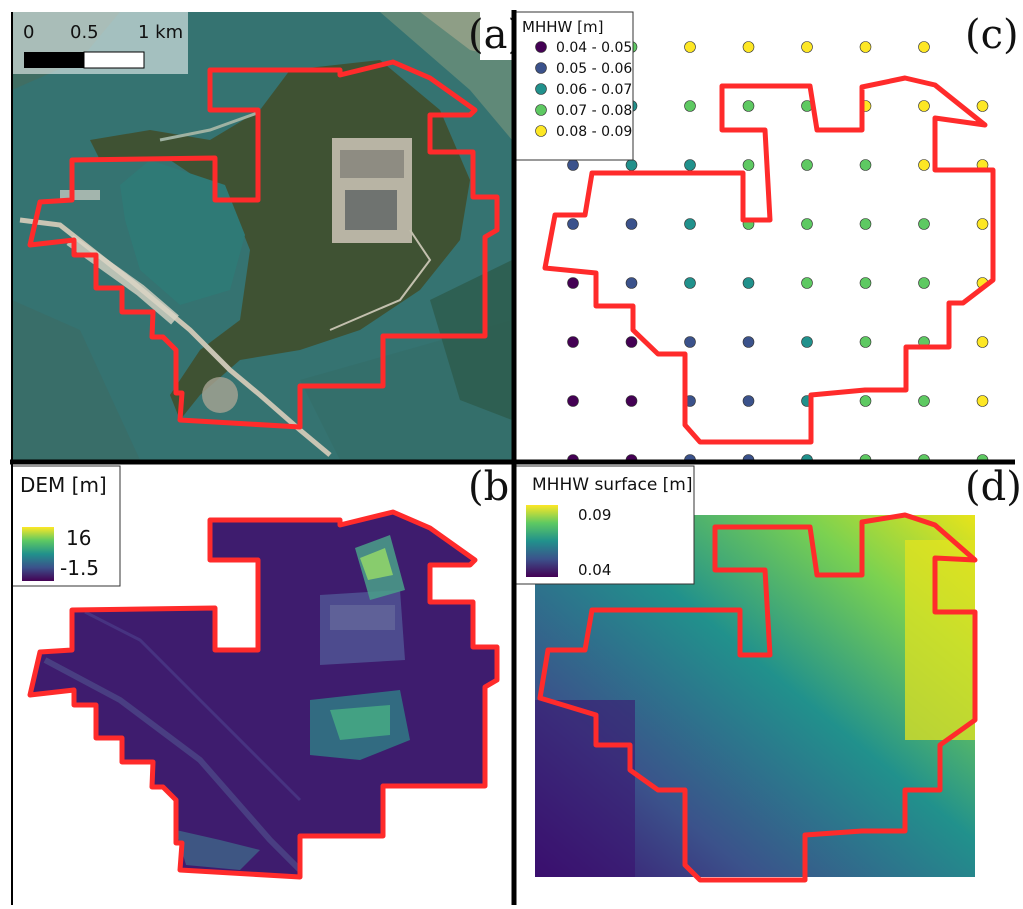 The image size is (1023, 909). What do you see at coordinates (38, 554) in the screenshot?
I see `dem-colorbar` at bounding box center [38, 554].